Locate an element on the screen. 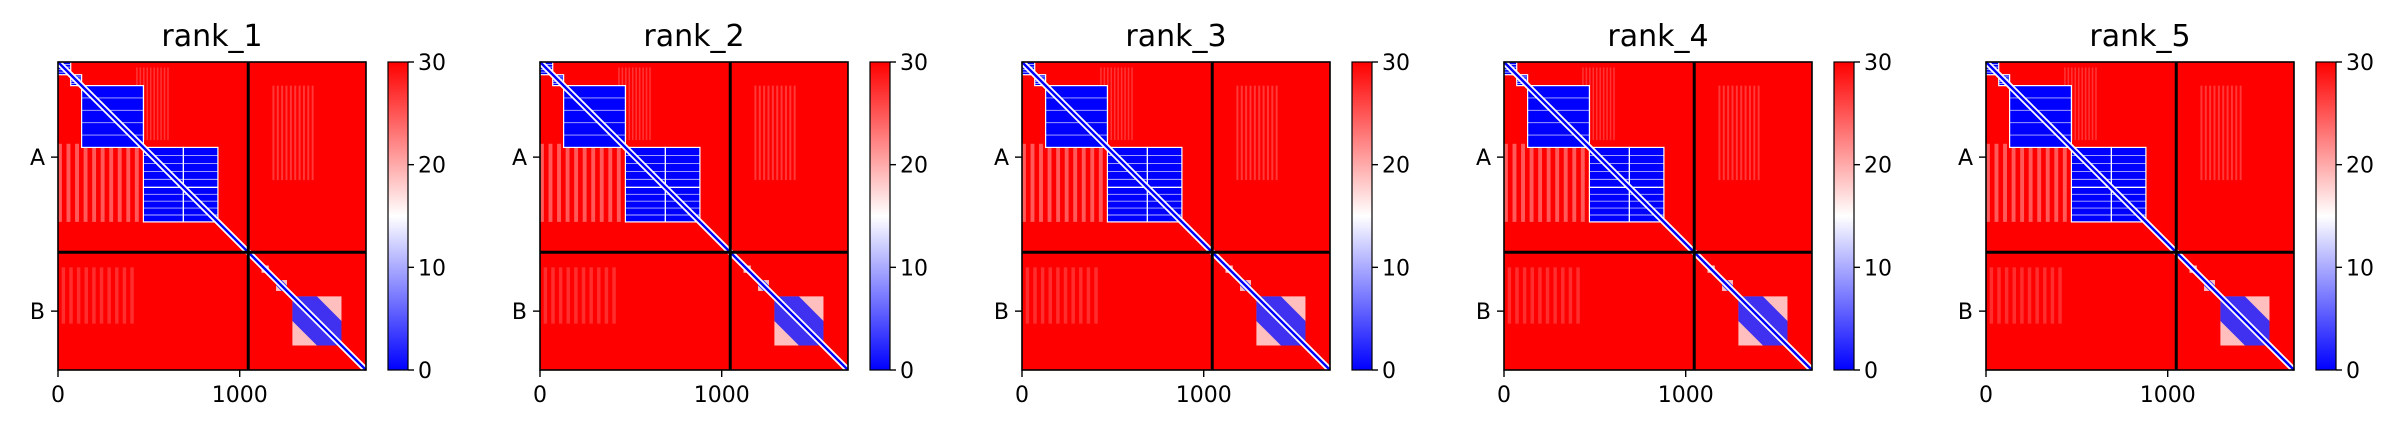  diagonal-line is located at coordinates (2140, 216).